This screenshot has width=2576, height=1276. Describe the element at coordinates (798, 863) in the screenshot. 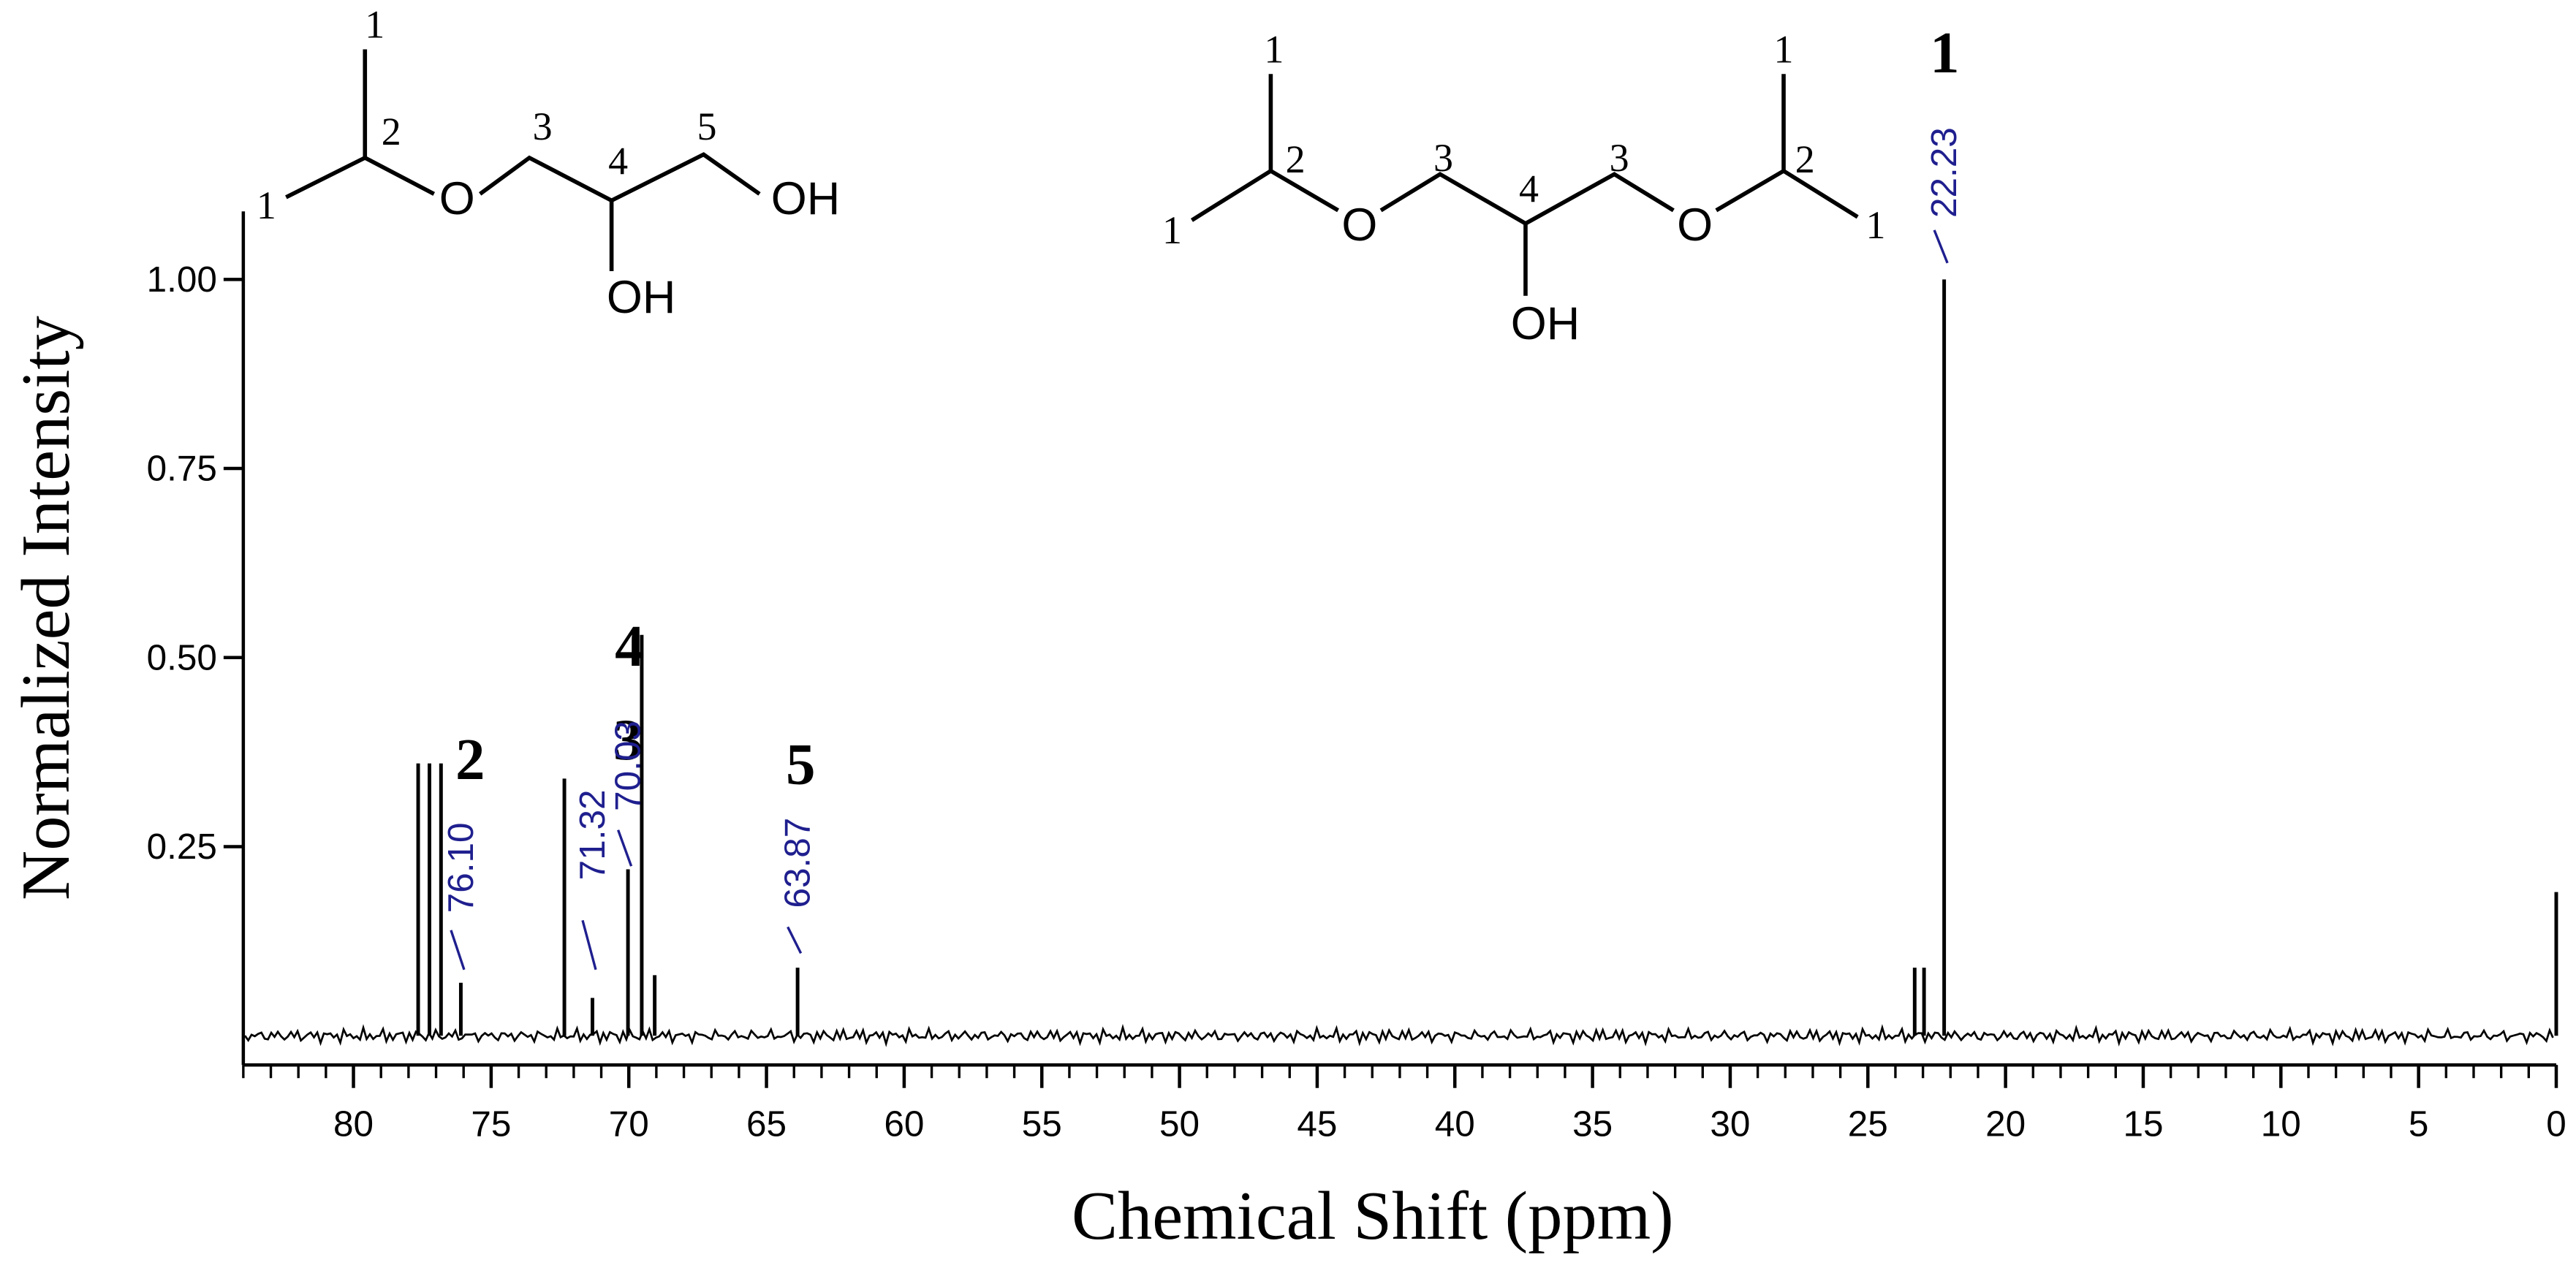

I see `peak-label: 63.87` at that location.